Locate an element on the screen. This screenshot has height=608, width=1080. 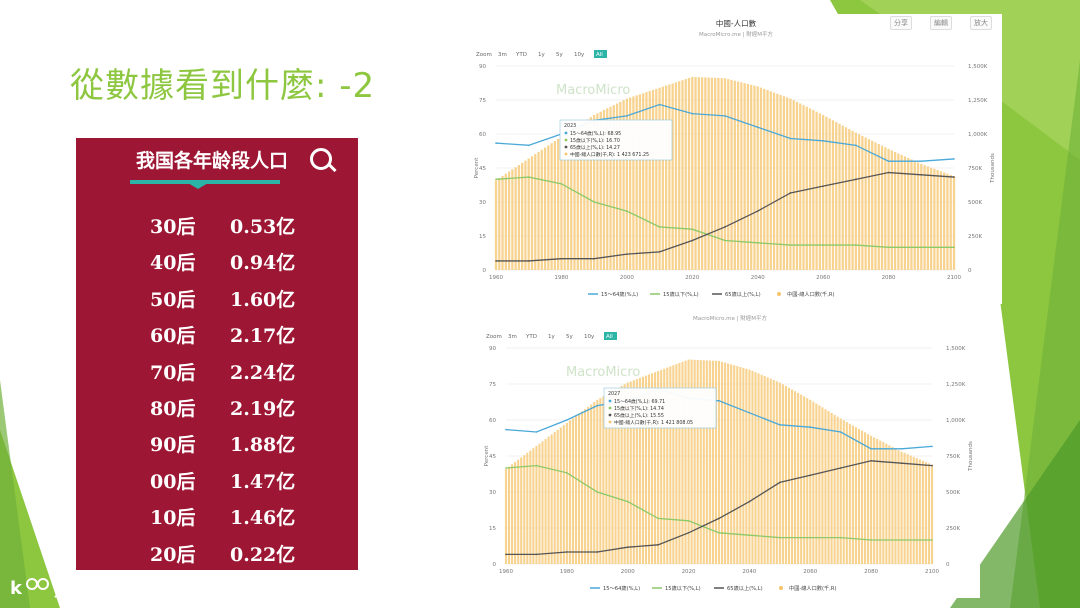
search-icon is located at coordinates (321, 159).